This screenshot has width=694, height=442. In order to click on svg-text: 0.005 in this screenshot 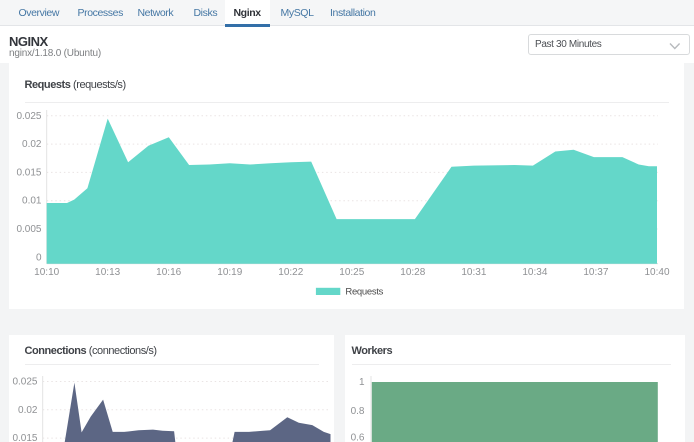, I will do `click(28, 229)`.